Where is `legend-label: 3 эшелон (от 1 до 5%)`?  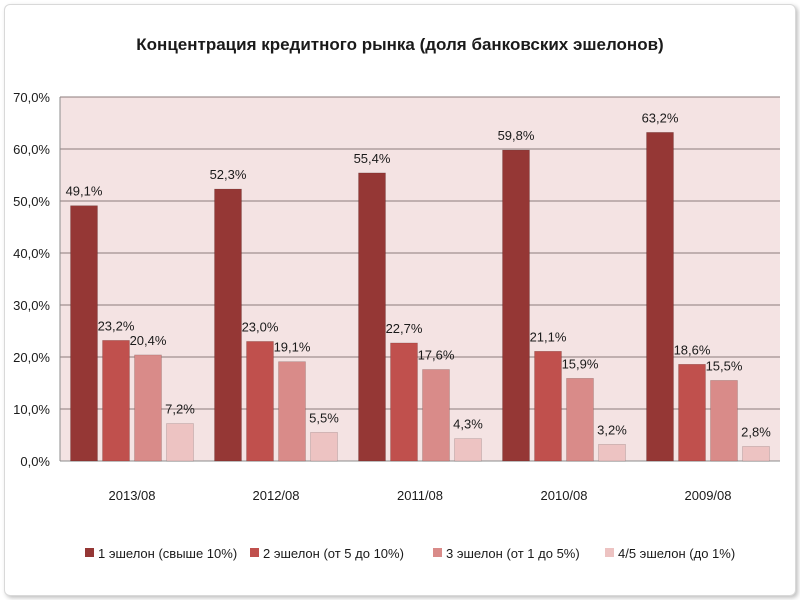
legend-label: 3 эшелон (от 1 до 5%) is located at coordinates (513, 553).